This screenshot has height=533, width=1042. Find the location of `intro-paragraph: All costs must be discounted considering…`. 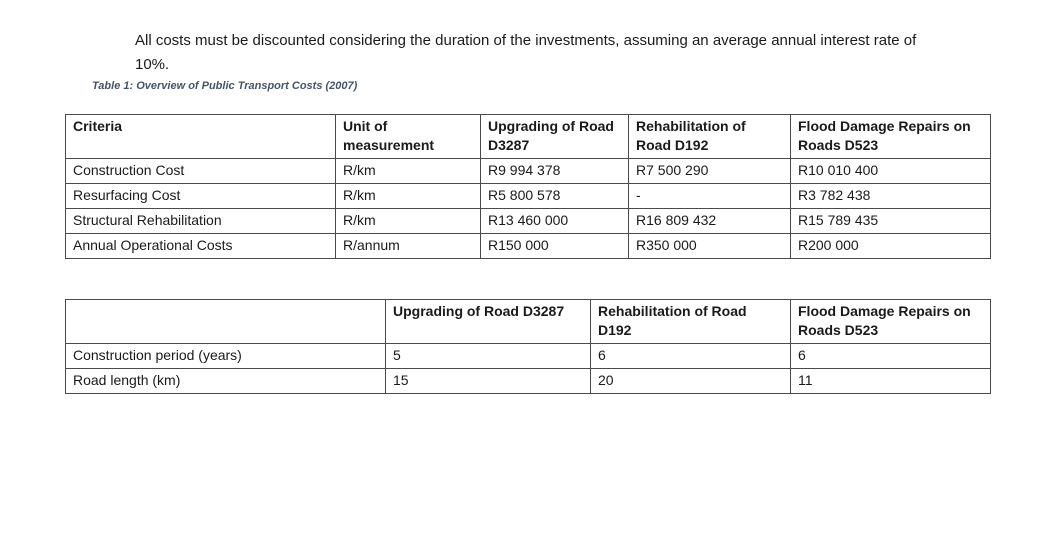

intro-paragraph: All costs must be discounted considering… is located at coordinates (526, 52).